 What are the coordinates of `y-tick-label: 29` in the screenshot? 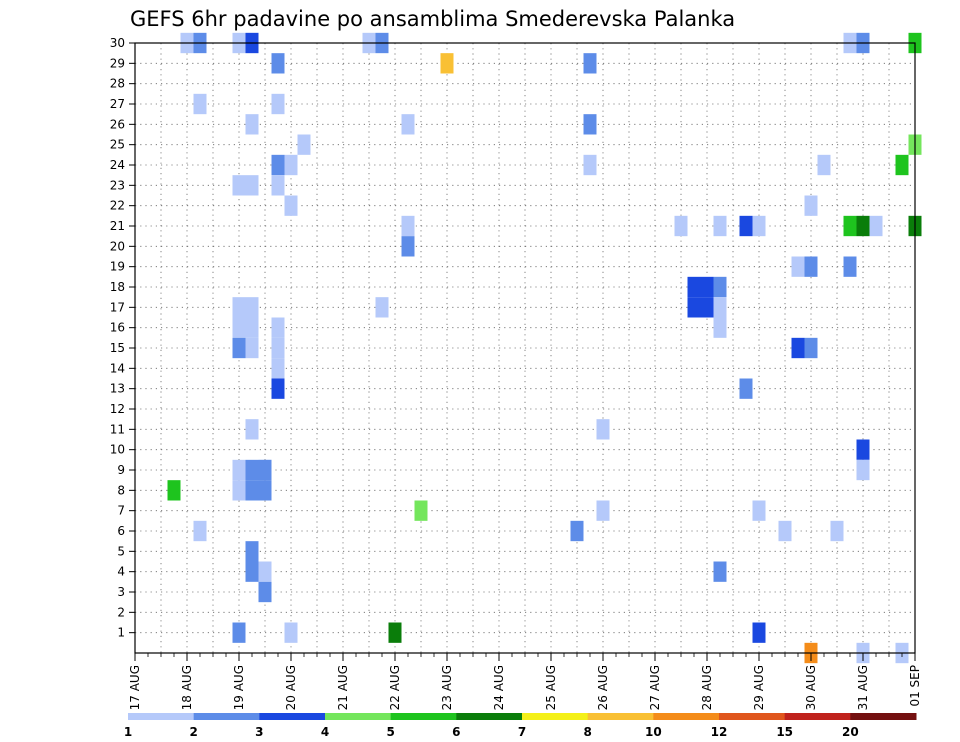 It's located at (117, 63).